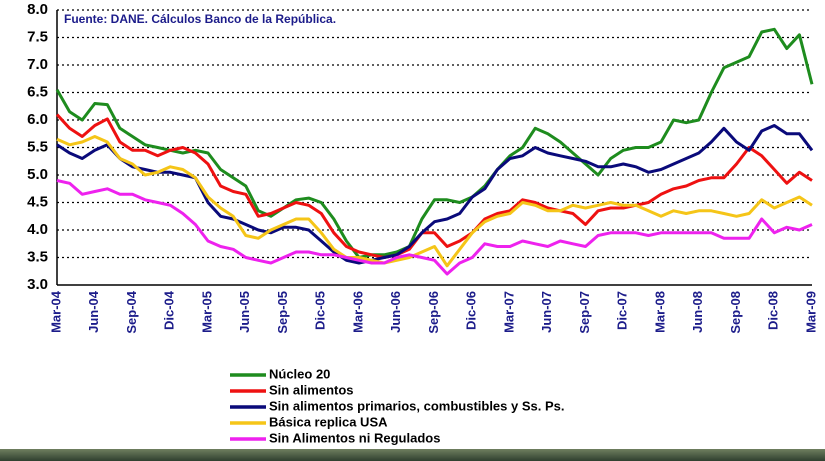 The image size is (825, 461). I want to click on x-tick-label: Mar-06, so click(357, 312).